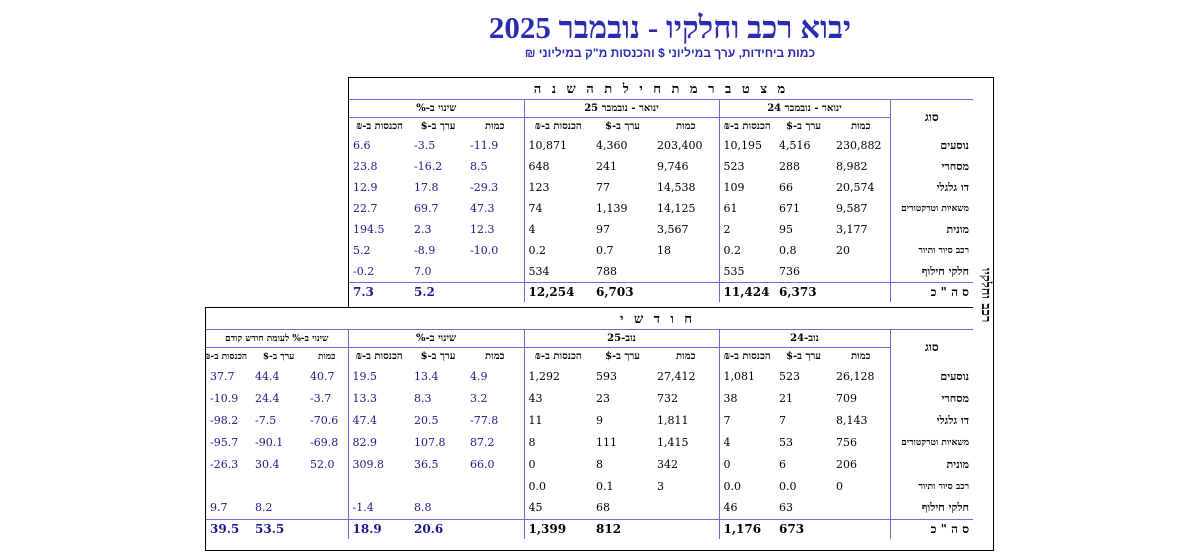 Image resolution: width=1200 pixels, height=553 pixels. What do you see at coordinates (438, 528) in the screenshot?
I see `total-cell: 20.6` at bounding box center [438, 528].